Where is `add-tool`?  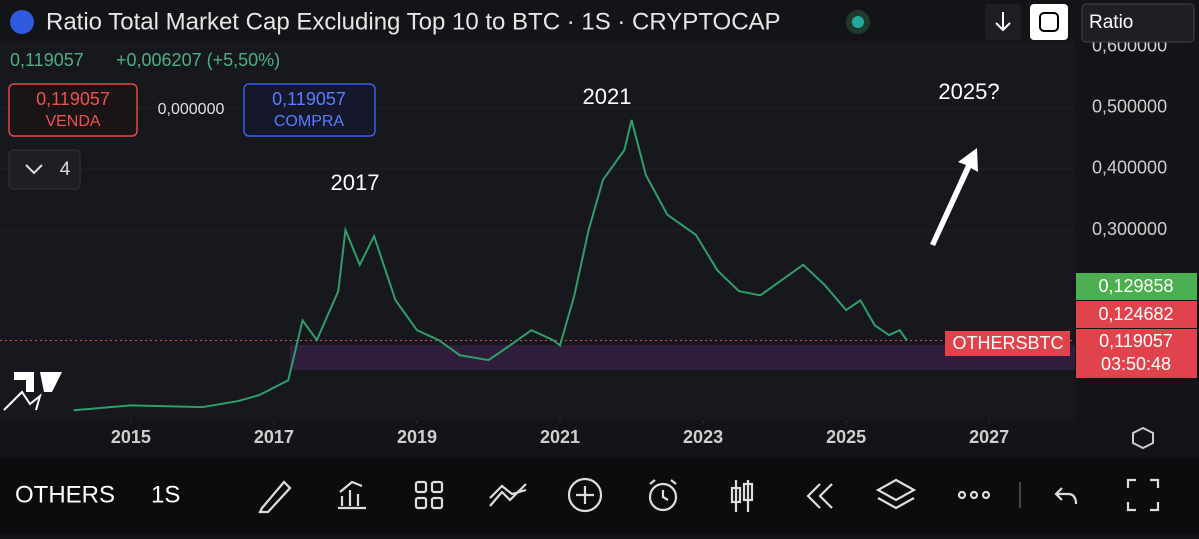
add-tool is located at coordinates (585, 495).